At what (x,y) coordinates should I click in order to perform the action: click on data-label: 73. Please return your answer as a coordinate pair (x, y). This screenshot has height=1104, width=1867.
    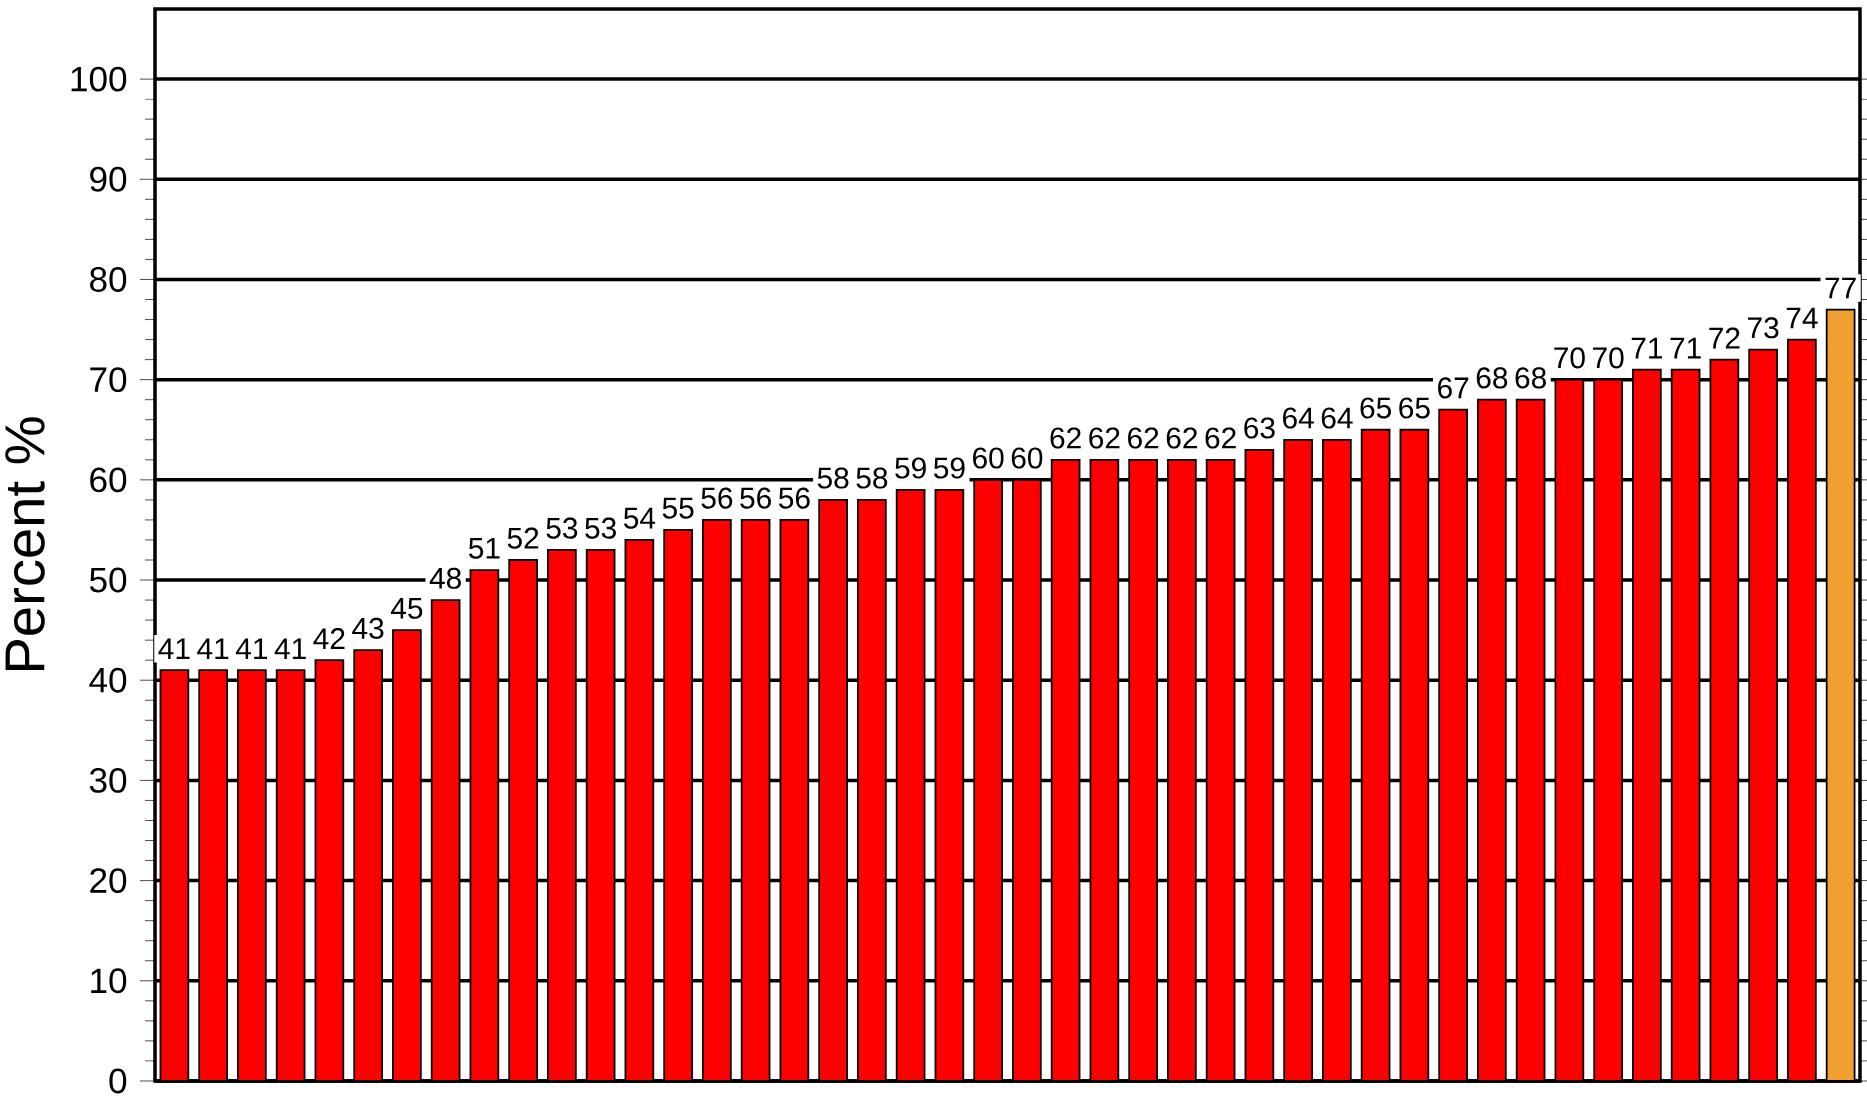
    Looking at the image, I should click on (1763, 328).